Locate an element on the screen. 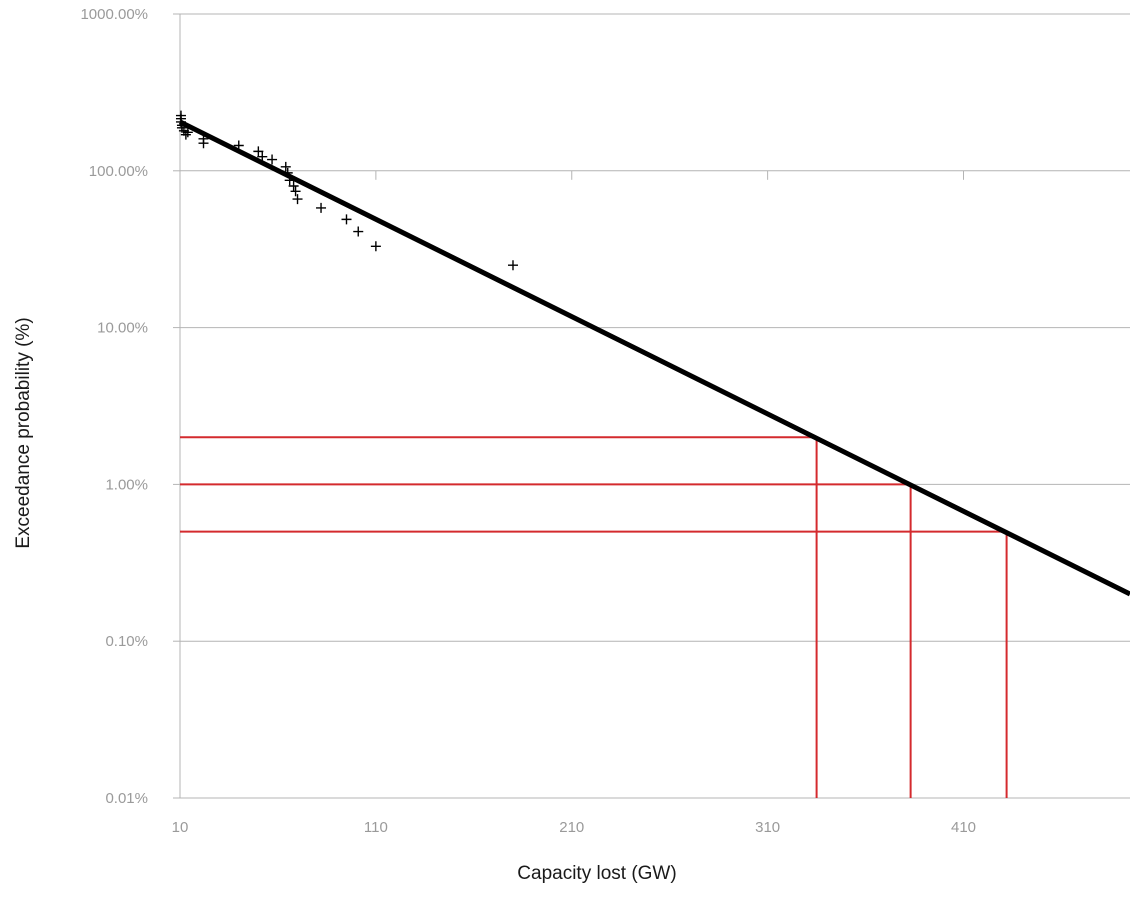 The image size is (1130, 903). y-tick-label: 100.00% is located at coordinates (118, 171).